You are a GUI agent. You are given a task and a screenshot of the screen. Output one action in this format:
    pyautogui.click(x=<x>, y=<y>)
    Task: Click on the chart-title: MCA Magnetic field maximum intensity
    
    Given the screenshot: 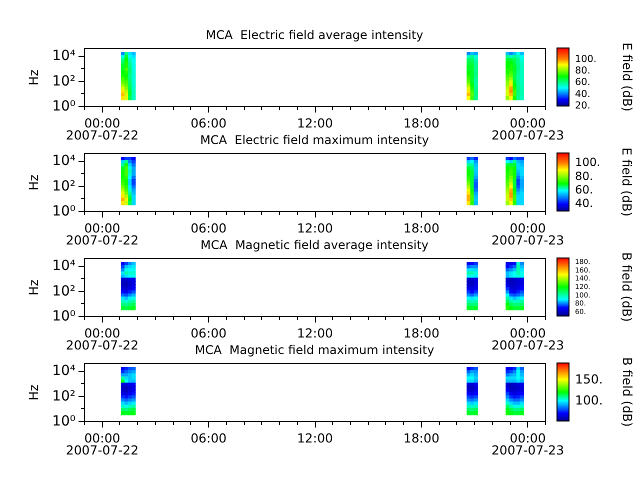 What is the action you would take?
    pyautogui.click(x=314, y=350)
    